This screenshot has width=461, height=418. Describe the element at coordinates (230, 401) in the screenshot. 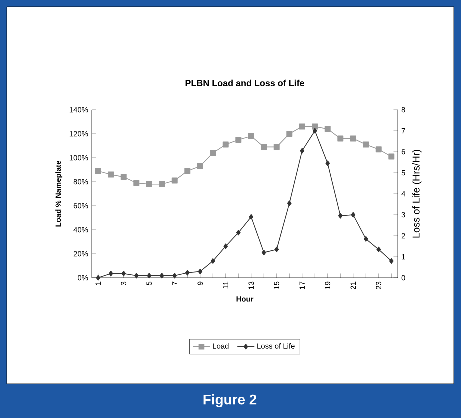

I see `caption: Figure 2` at that location.